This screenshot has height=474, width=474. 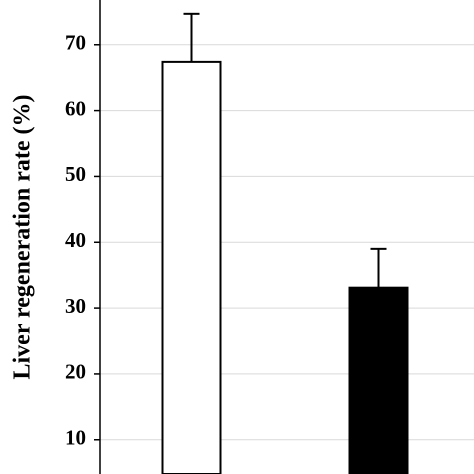 I want to click on y-tick-label: 40, so click(x=75, y=240).